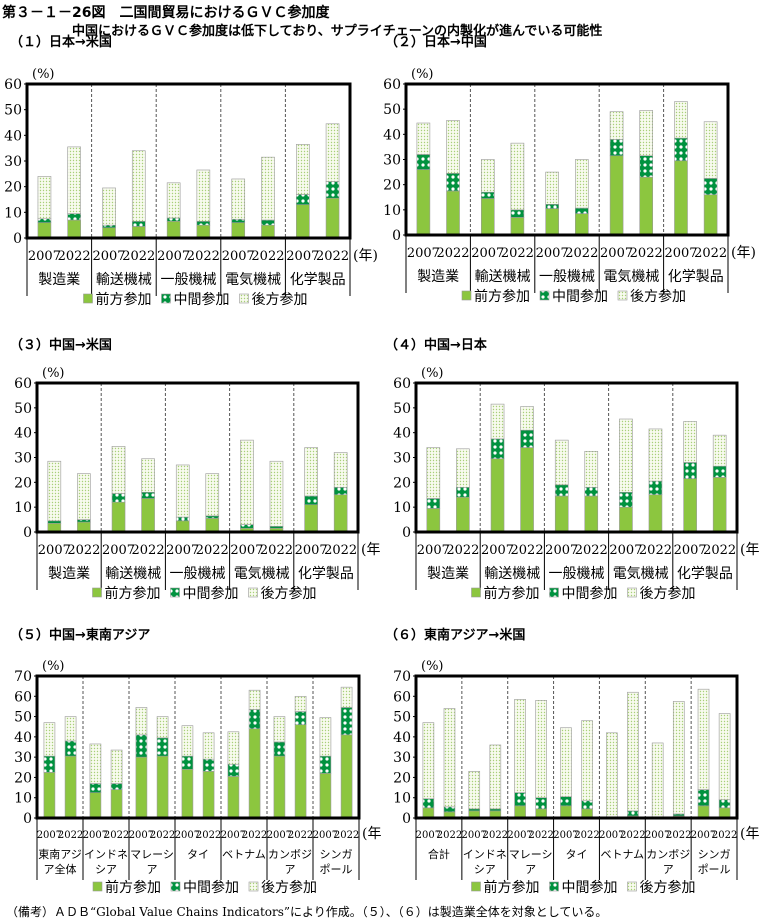  I want to click on panel2-legend-label: 後方参加, so click(658, 296).